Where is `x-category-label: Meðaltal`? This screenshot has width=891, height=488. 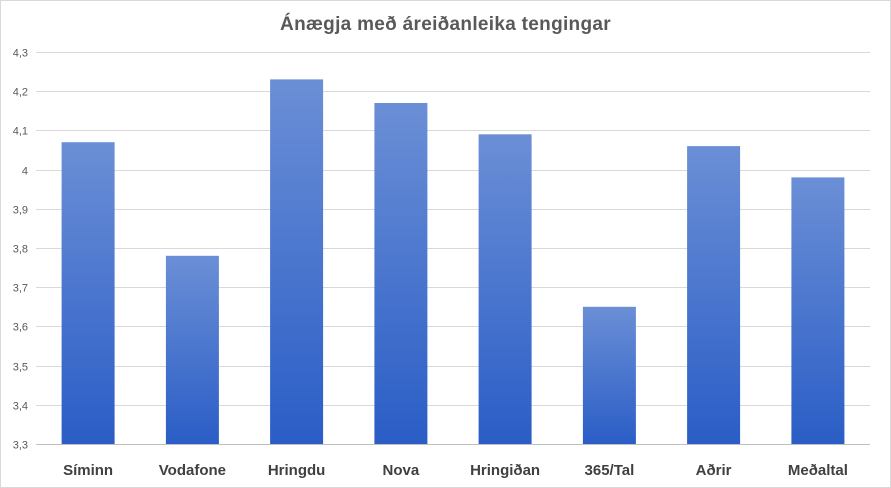
x-category-label: Meðaltal is located at coordinates (818, 470).